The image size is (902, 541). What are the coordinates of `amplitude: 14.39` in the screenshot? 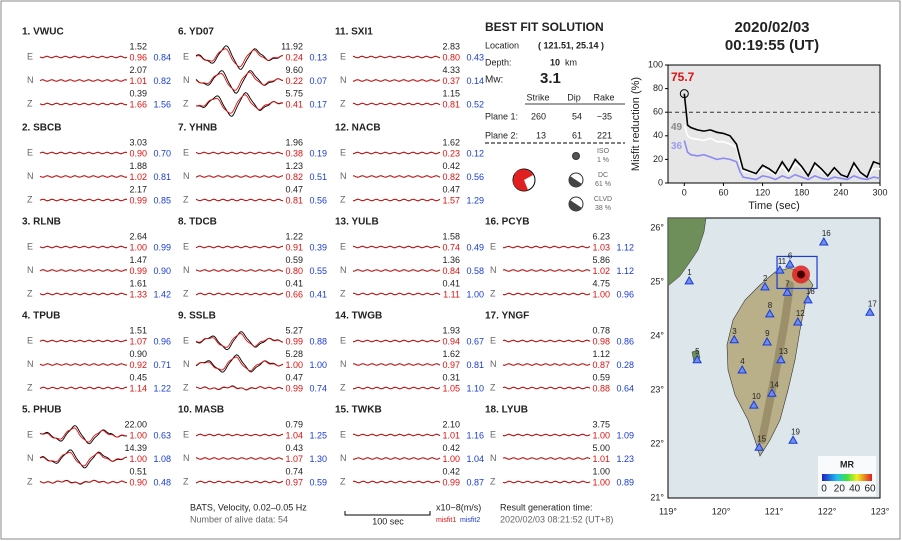 It's located at (135, 448).